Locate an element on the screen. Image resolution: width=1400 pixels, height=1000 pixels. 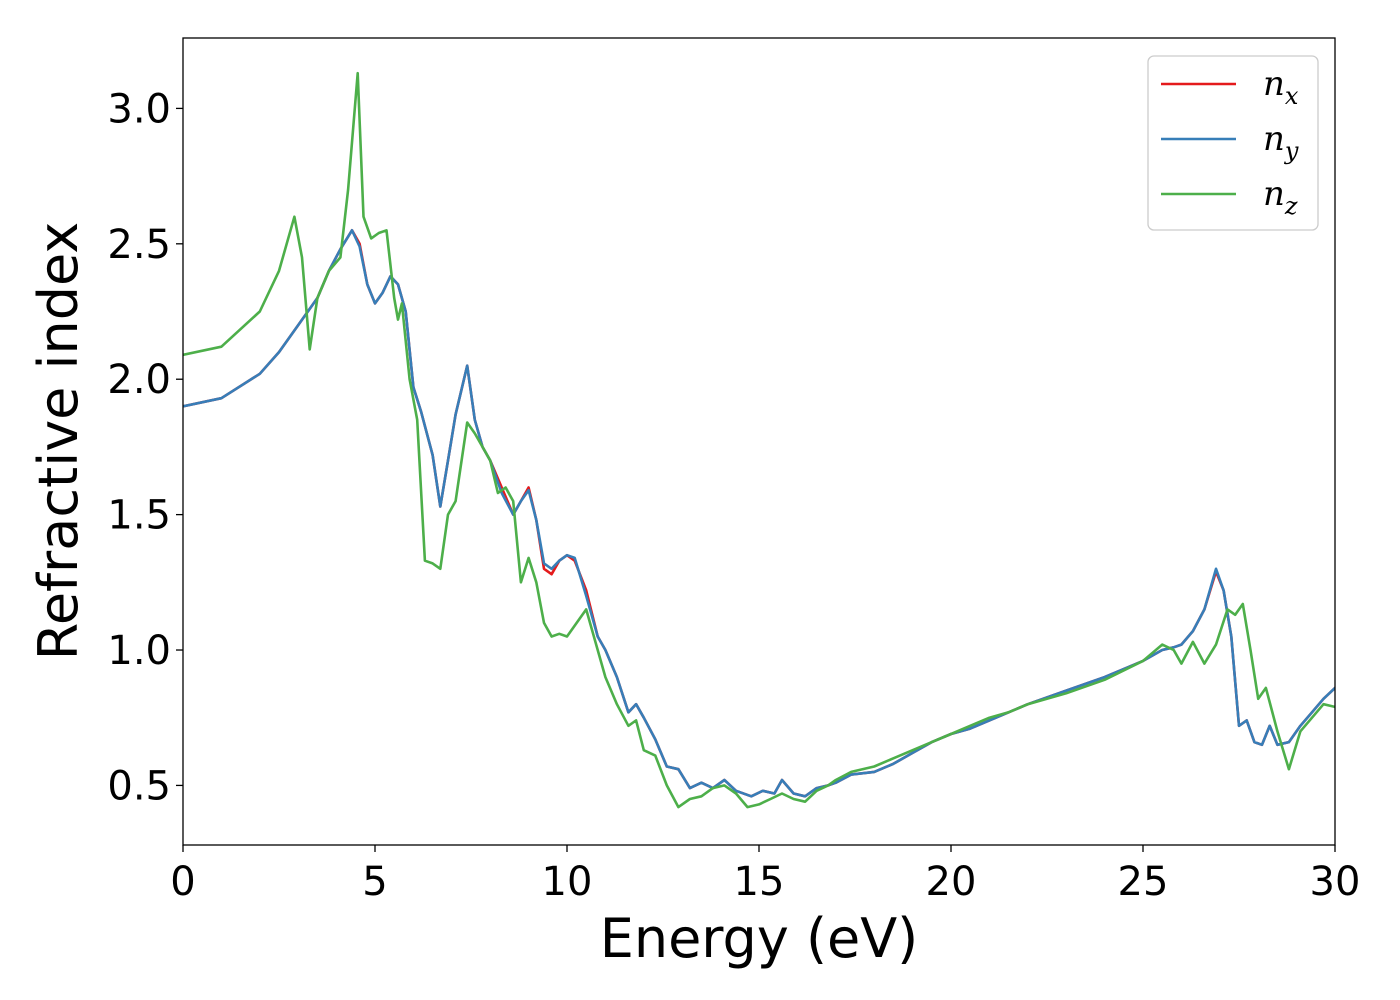
x-axis: 0 5 10 15 20 25 30 is located at coordinates (765, 875).